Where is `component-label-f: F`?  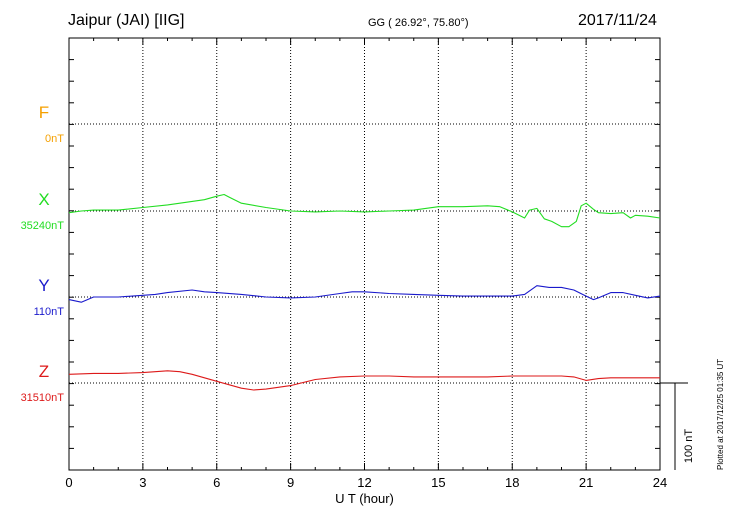
component-label-f: F is located at coordinates (44, 112).